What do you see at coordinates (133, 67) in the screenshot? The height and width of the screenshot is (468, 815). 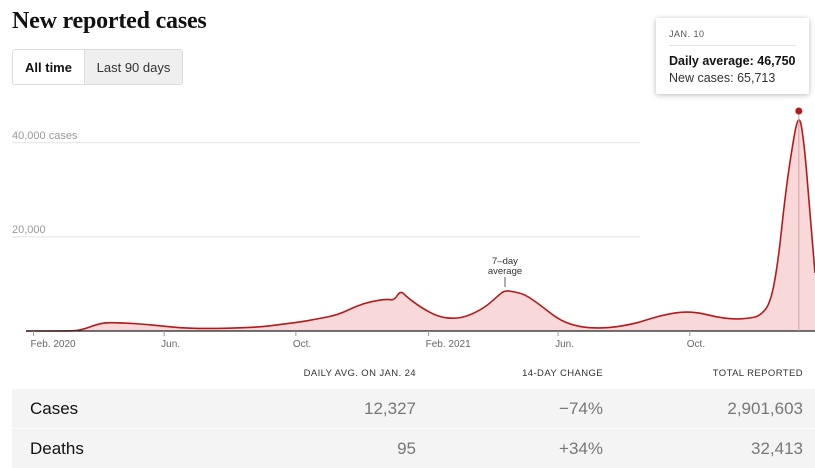 I see `last-90-days-button: Last 90 days` at bounding box center [133, 67].